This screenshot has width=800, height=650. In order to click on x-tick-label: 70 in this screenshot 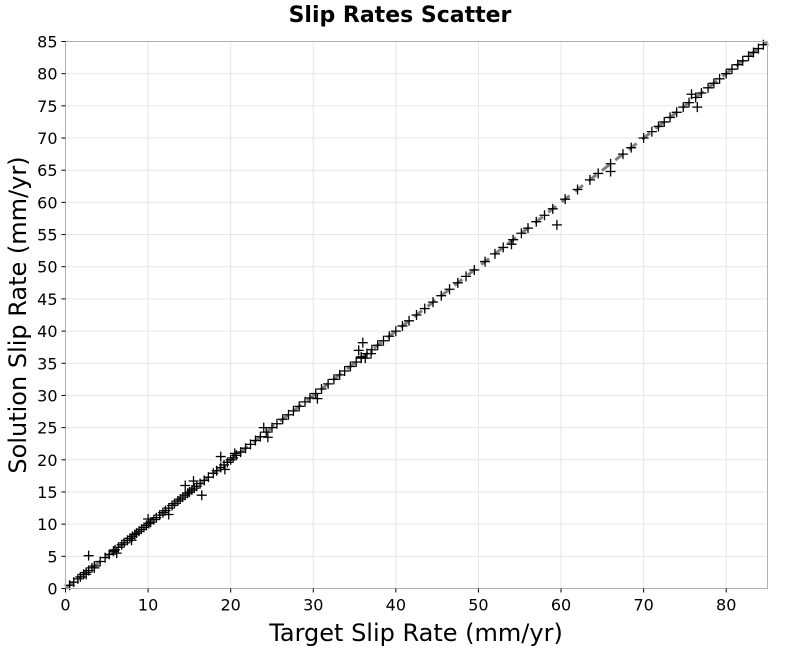, I will do `click(643, 605)`.